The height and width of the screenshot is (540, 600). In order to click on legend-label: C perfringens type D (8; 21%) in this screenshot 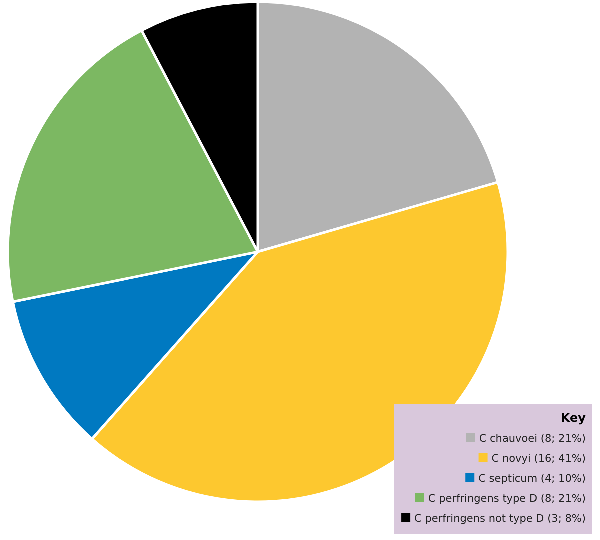, I will do `click(507, 499)`.